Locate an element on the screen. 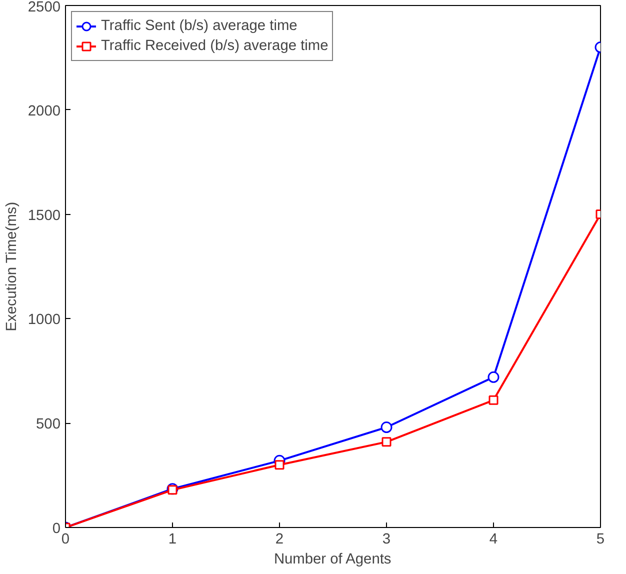 This screenshot has width=626, height=574. x-tick-label: 5 is located at coordinates (600, 540).